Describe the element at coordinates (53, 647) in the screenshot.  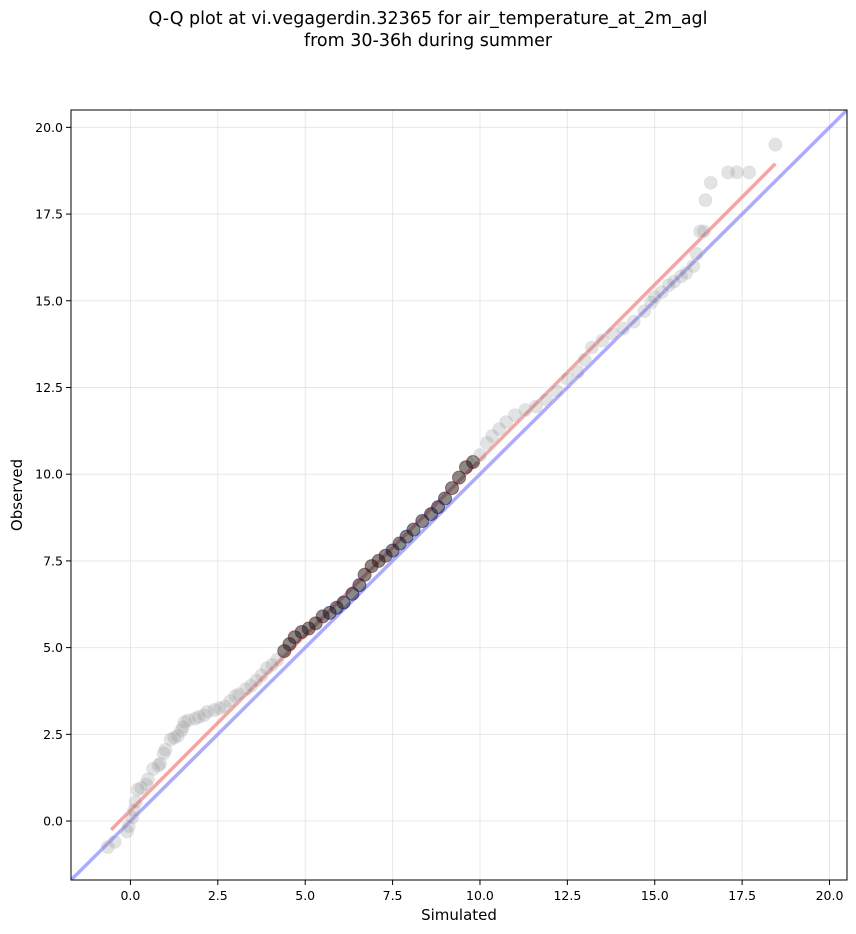
I see `y-tick-label: 5.0` at that location.